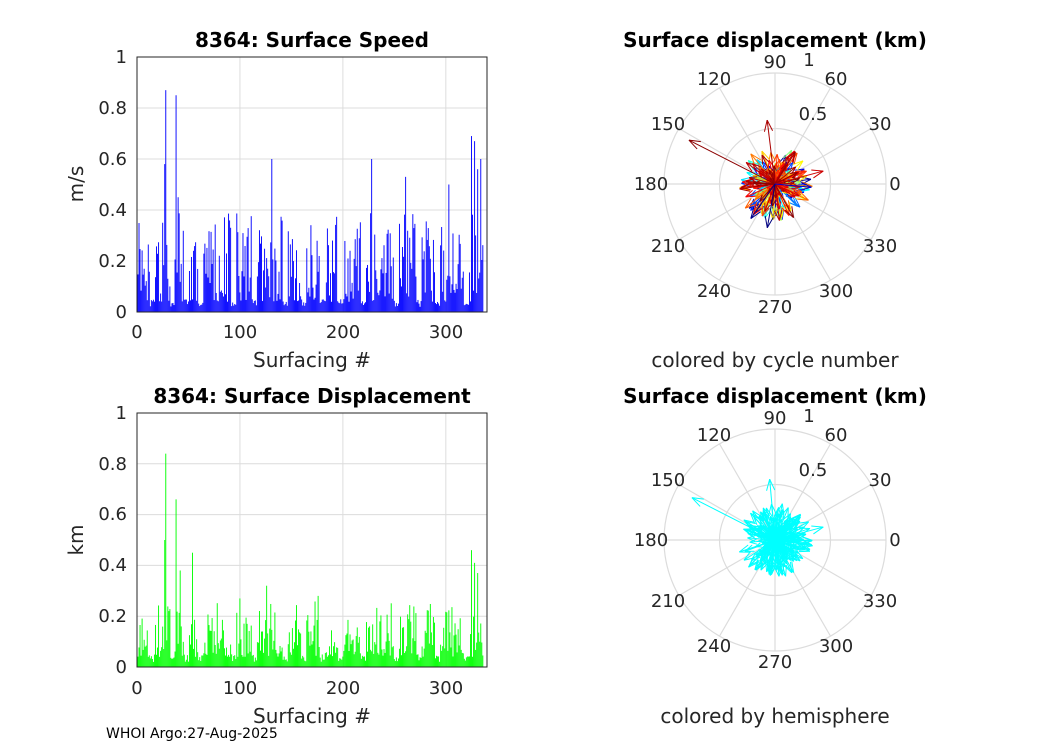 This screenshot has width=1050, height=750. Describe the element at coordinates (836, 646) in the screenshot. I see `polar-angle-label: 300` at that location.